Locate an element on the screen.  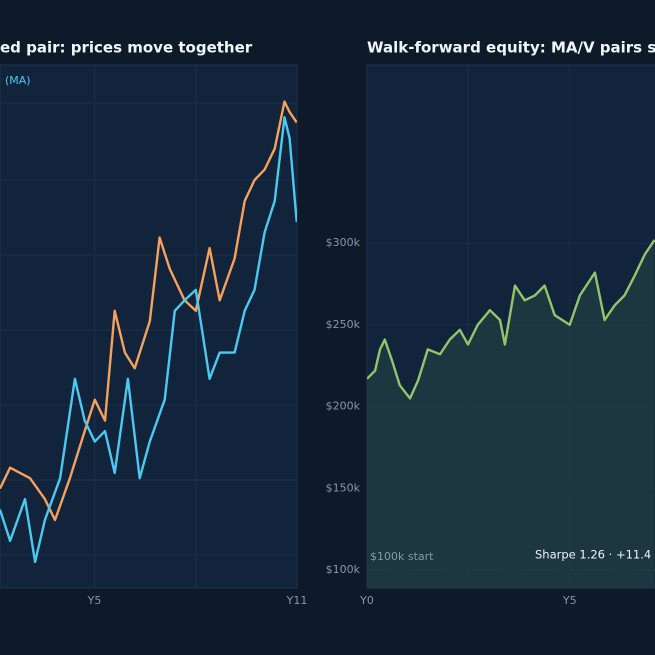
line is located at coordinates (511, 319).